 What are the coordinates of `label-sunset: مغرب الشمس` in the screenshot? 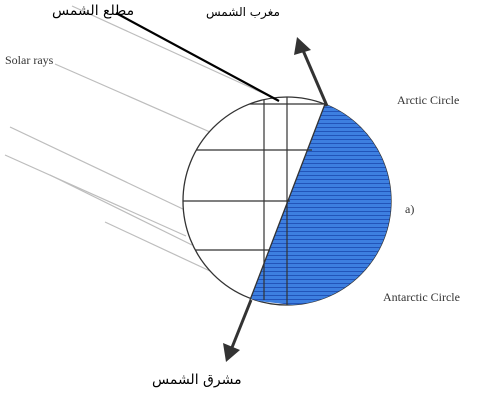 It's located at (243, 12).